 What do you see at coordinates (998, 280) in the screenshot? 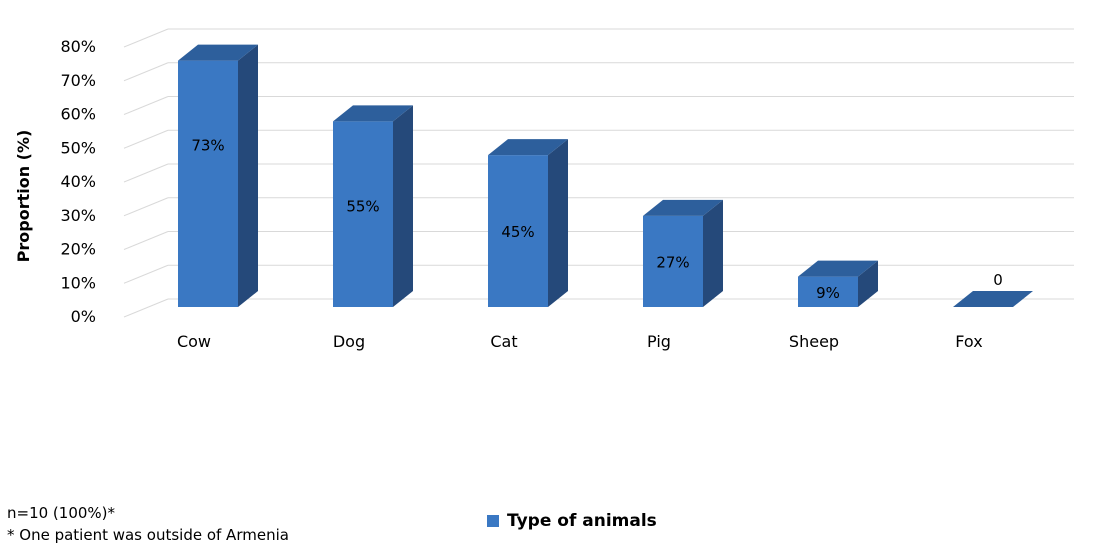
I see `data-label: 0` at bounding box center [998, 280].